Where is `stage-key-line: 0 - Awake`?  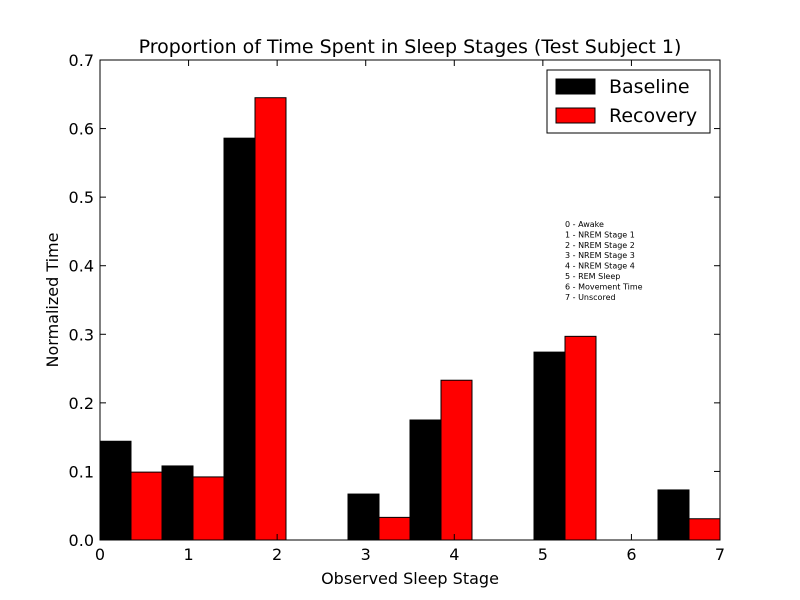
stage-key-line: 0 - Awake is located at coordinates (584, 224).